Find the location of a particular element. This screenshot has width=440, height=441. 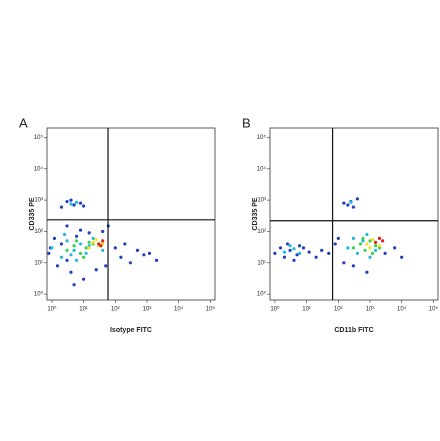

y-tick-label: 10² is located at coordinates (261, 232).